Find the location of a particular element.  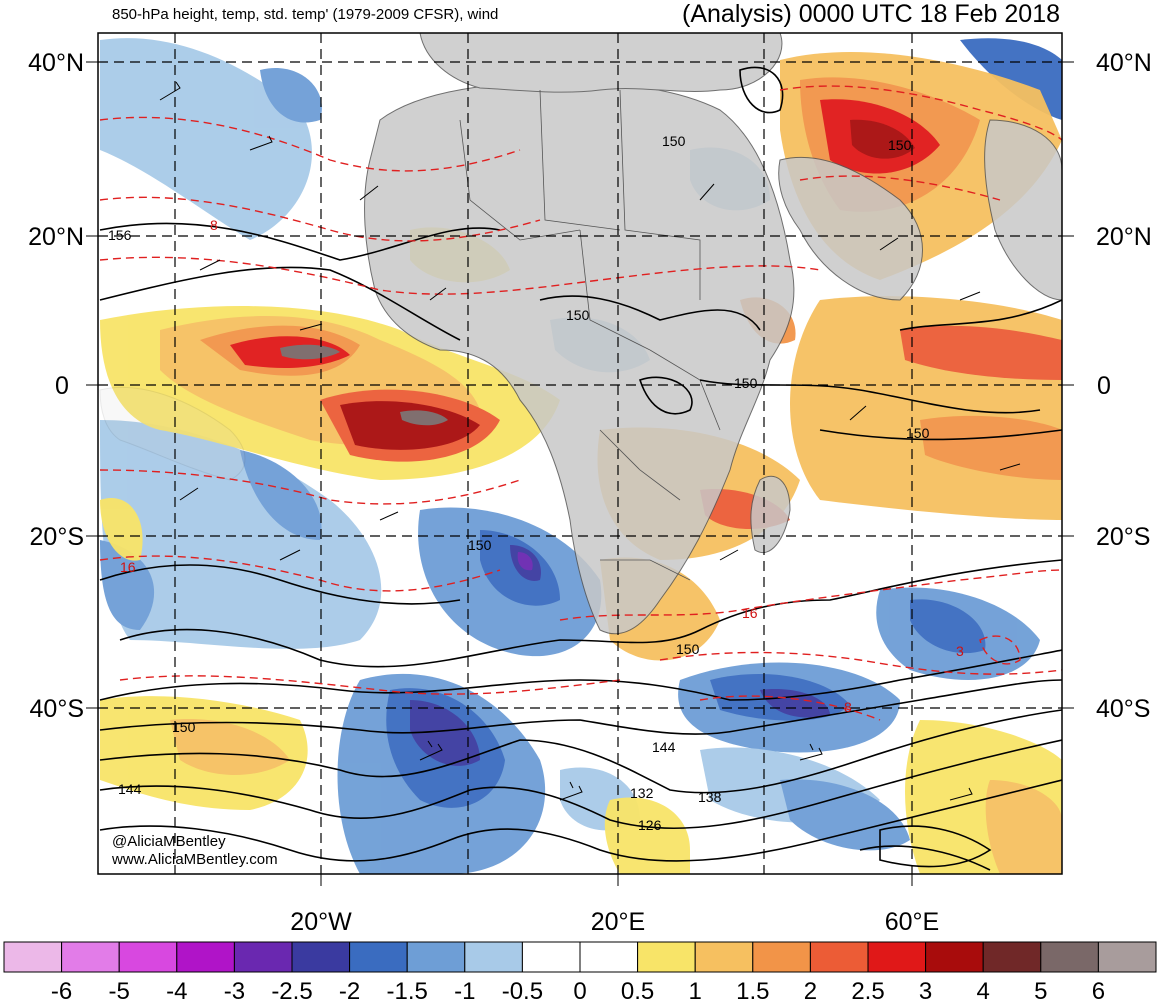

colorbar-label: -3 is located at coordinates (234, 988).